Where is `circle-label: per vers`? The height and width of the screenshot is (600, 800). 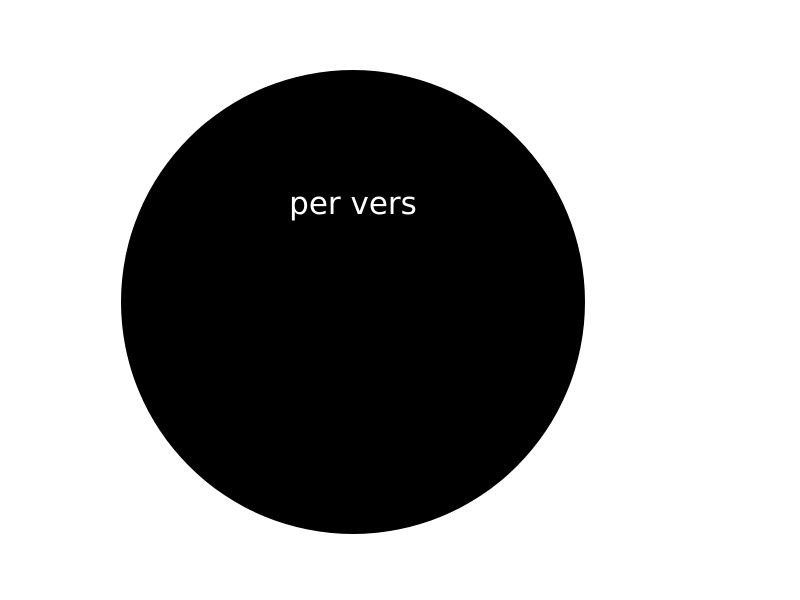 circle-label: per vers is located at coordinates (353, 204).